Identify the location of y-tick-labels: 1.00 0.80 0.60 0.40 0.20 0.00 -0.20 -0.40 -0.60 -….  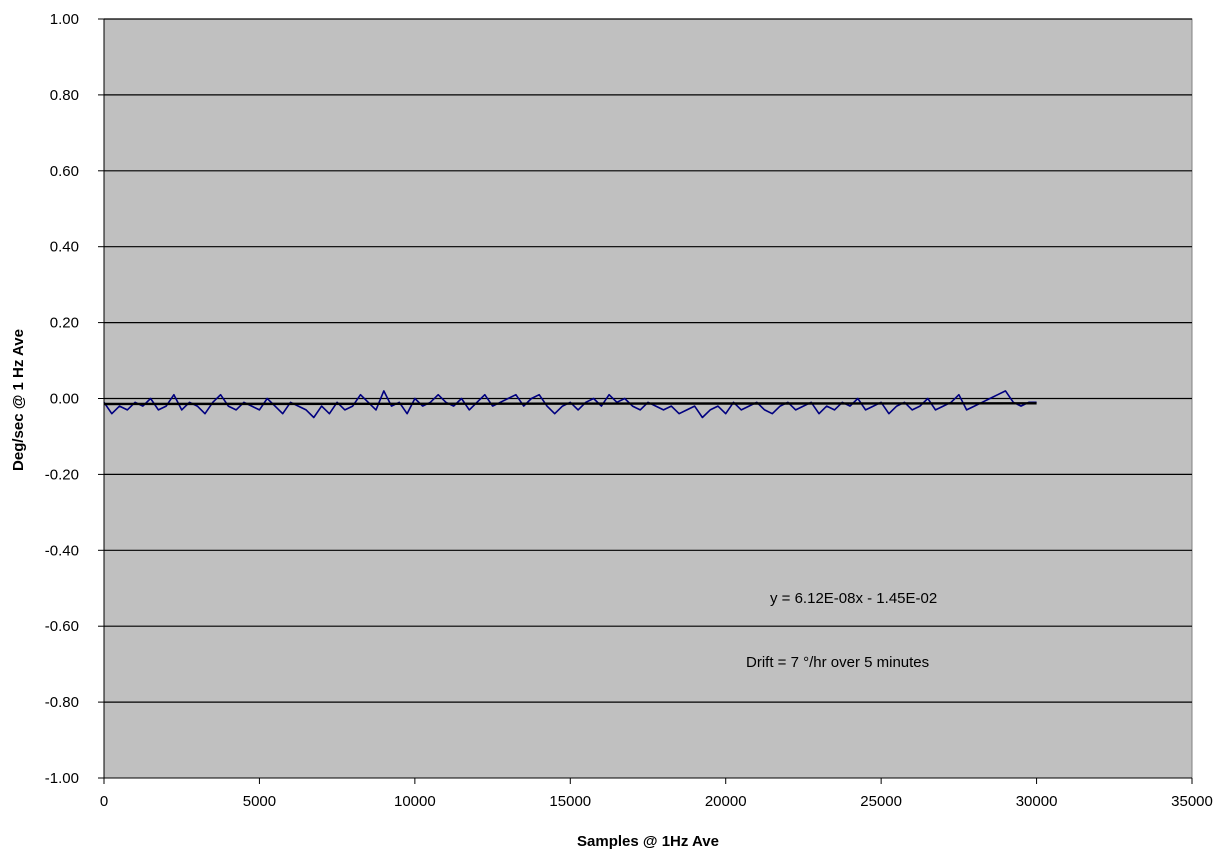
(62, 399).